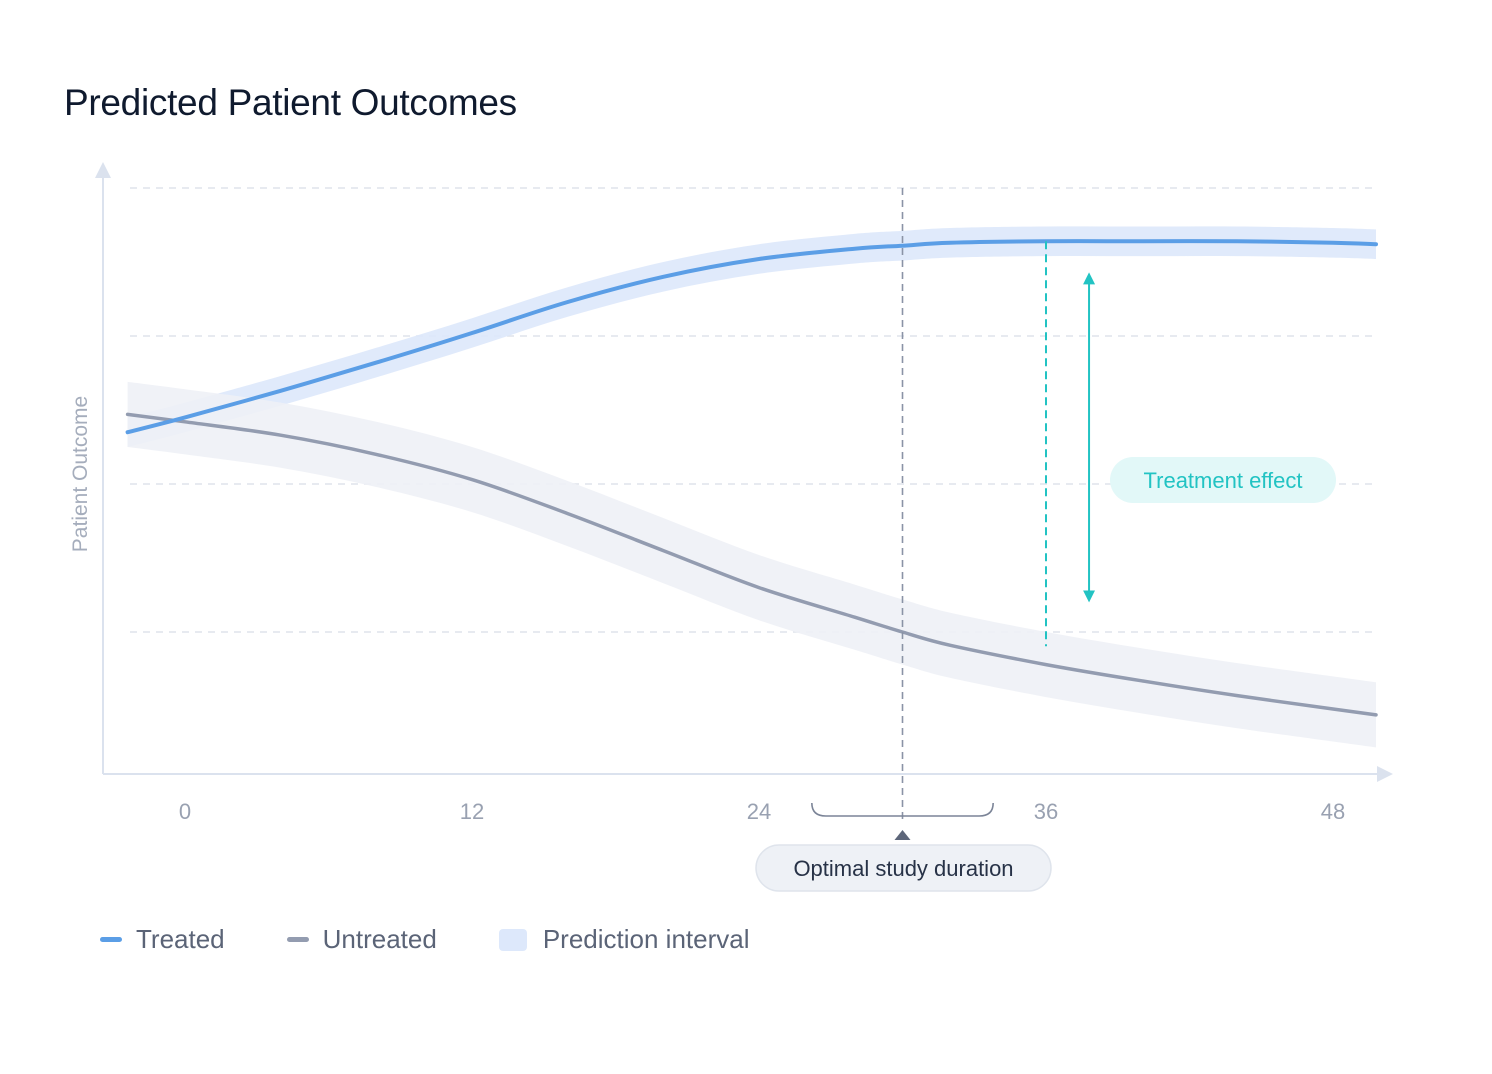  I want to click on treatment-effect-pill, so click(1223, 480).